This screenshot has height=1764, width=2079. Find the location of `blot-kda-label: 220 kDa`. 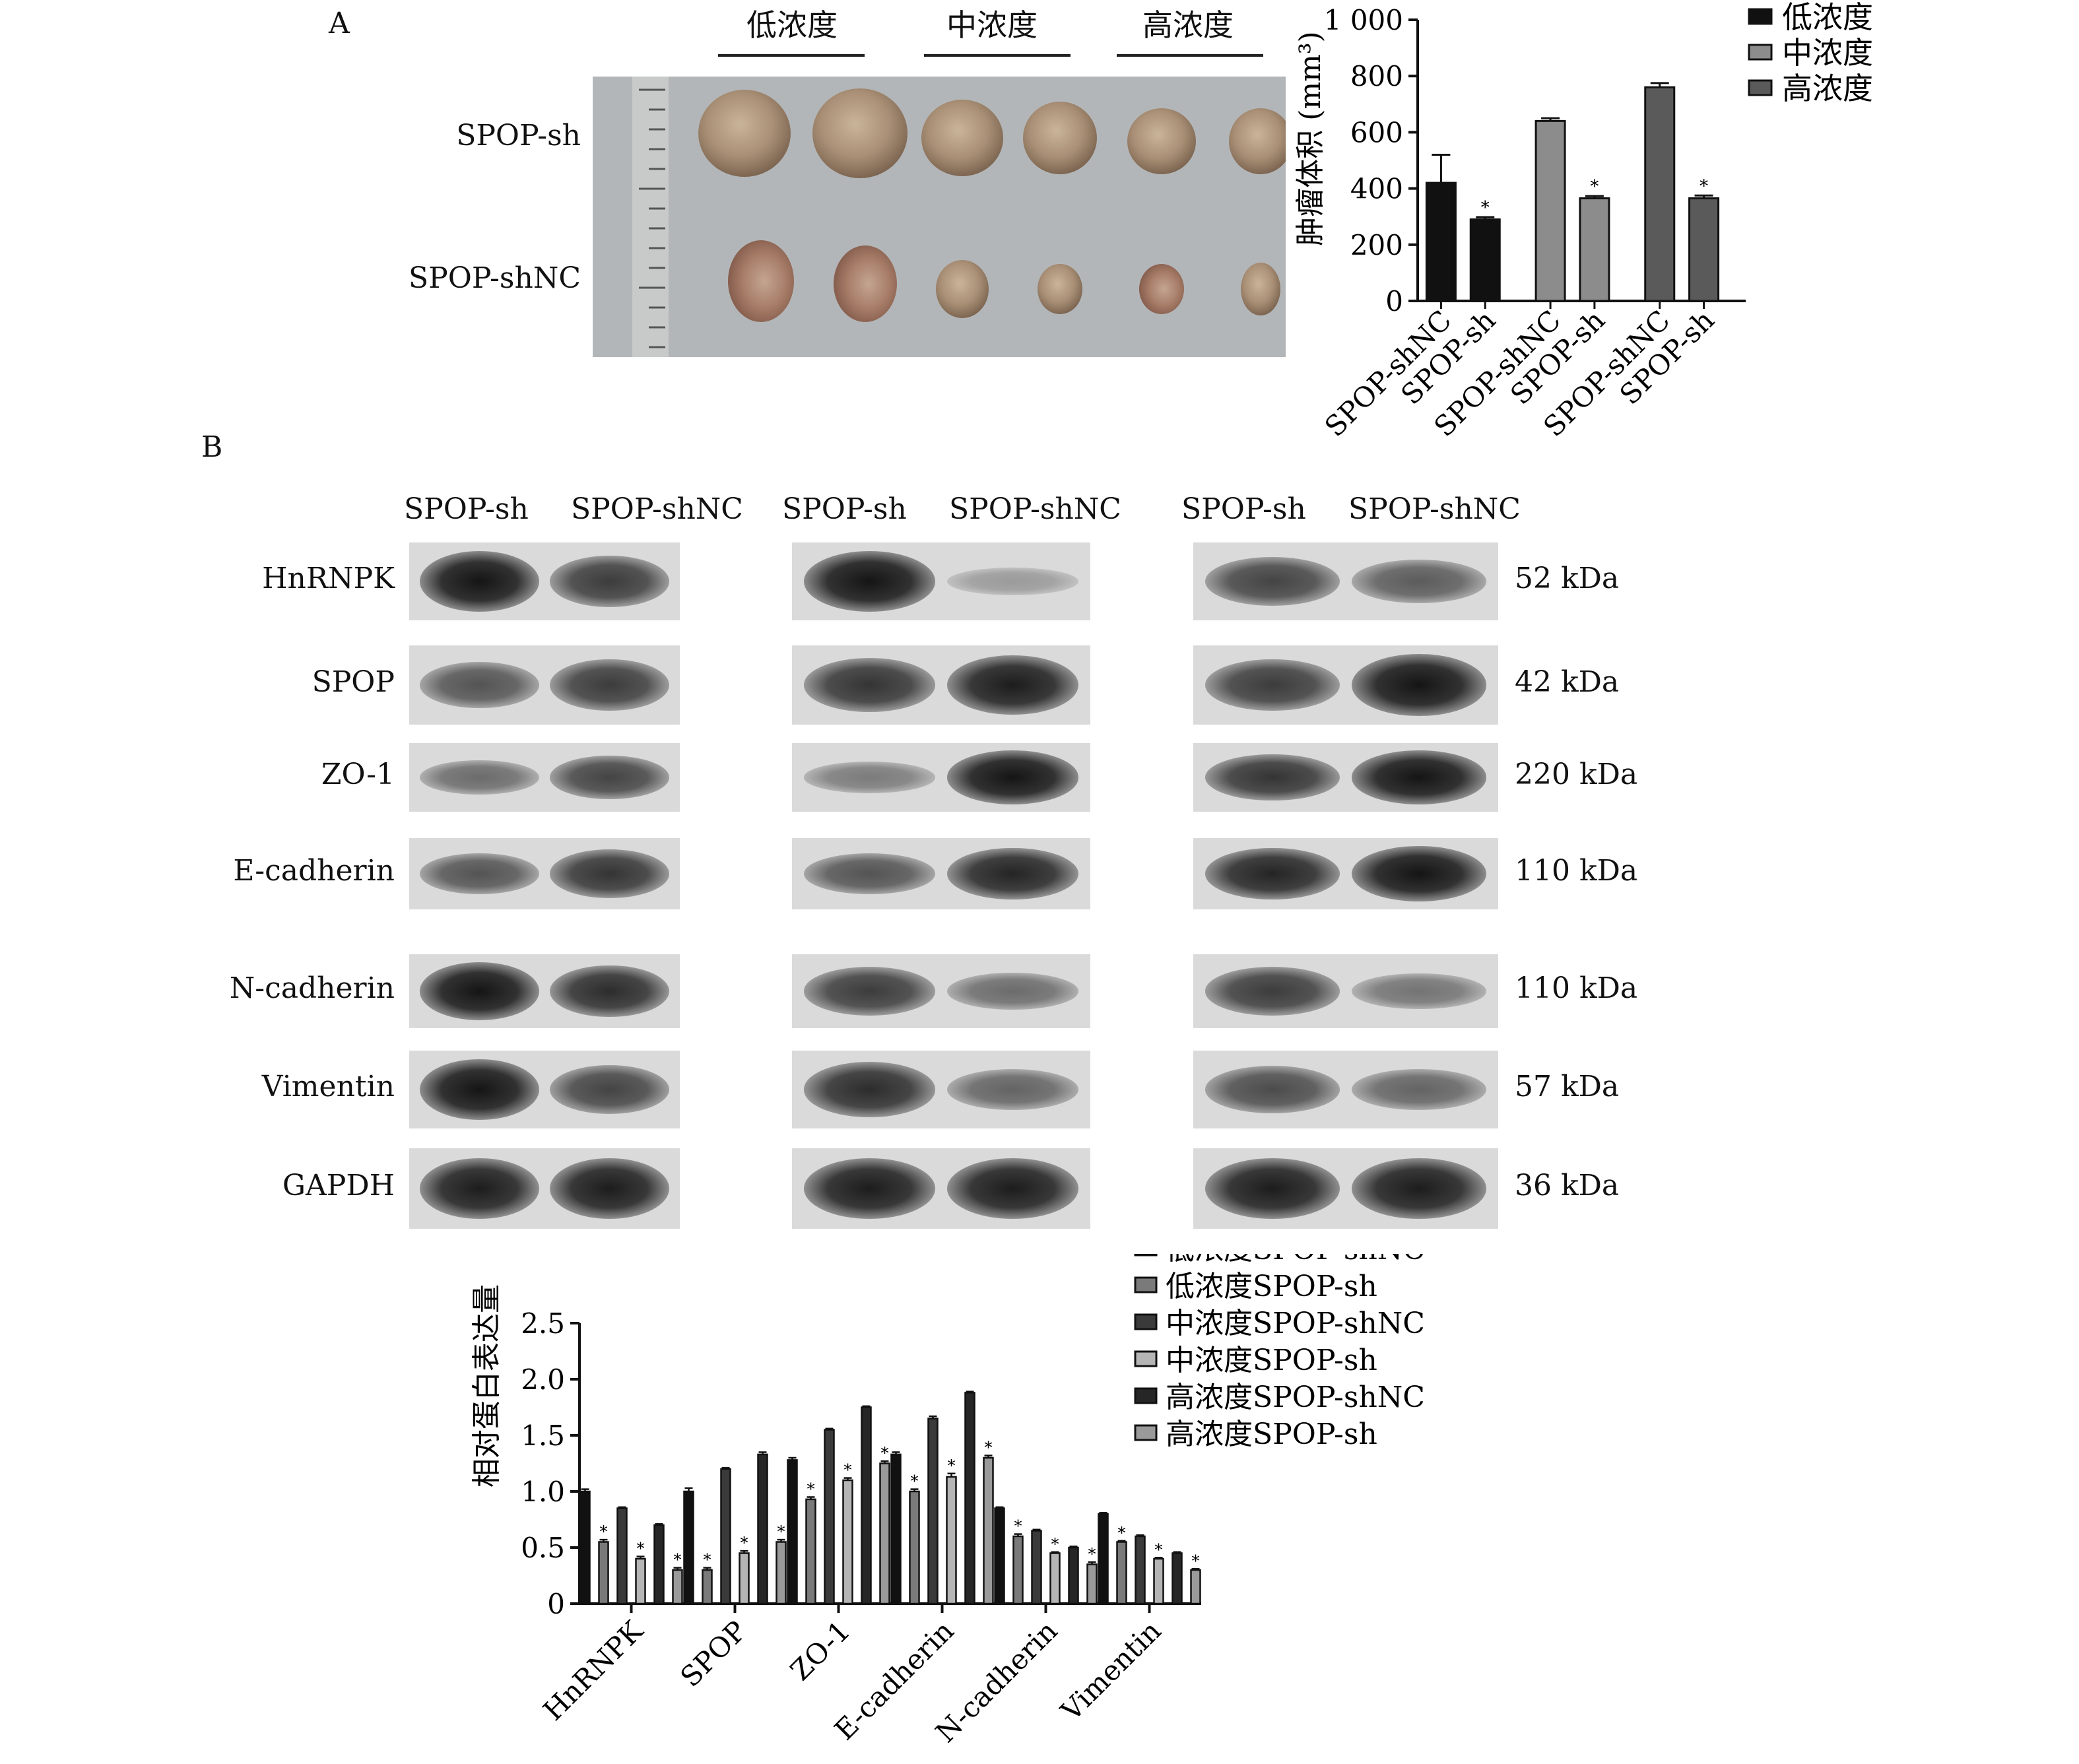

blot-kda-label: 220 kDa is located at coordinates (1576, 774).